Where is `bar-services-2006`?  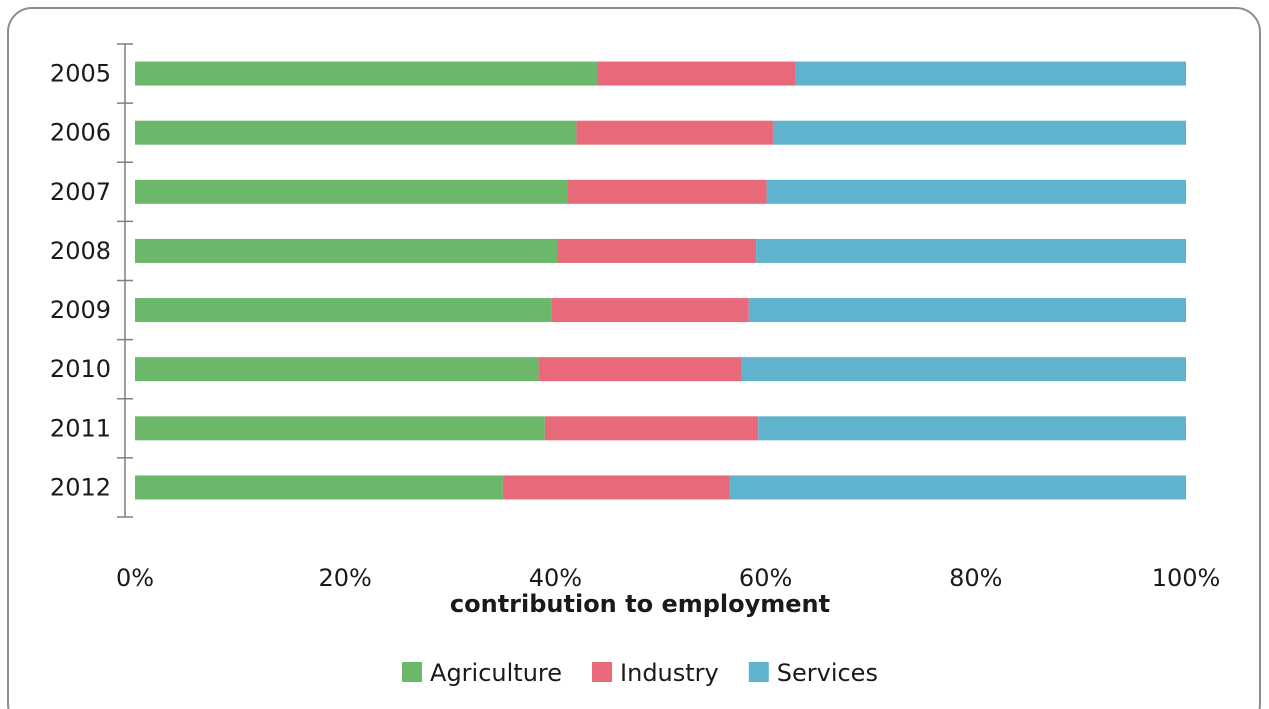 bar-services-2006 is located at coordinates (979, 132).